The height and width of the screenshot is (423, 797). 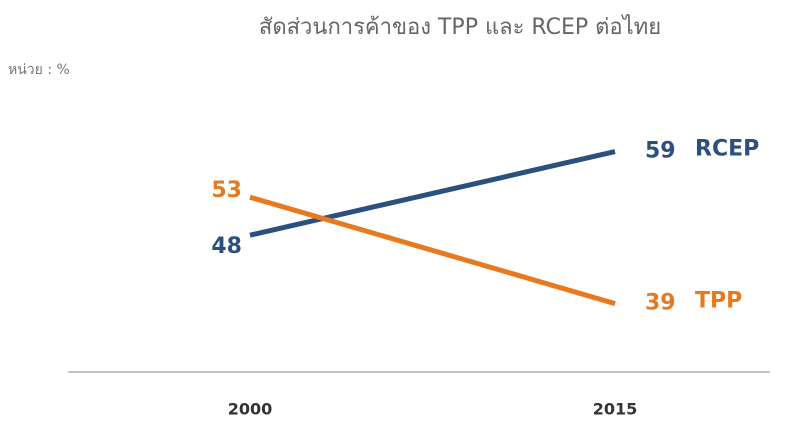 I want to click on data-label: 39, so click(x=660, y=303).